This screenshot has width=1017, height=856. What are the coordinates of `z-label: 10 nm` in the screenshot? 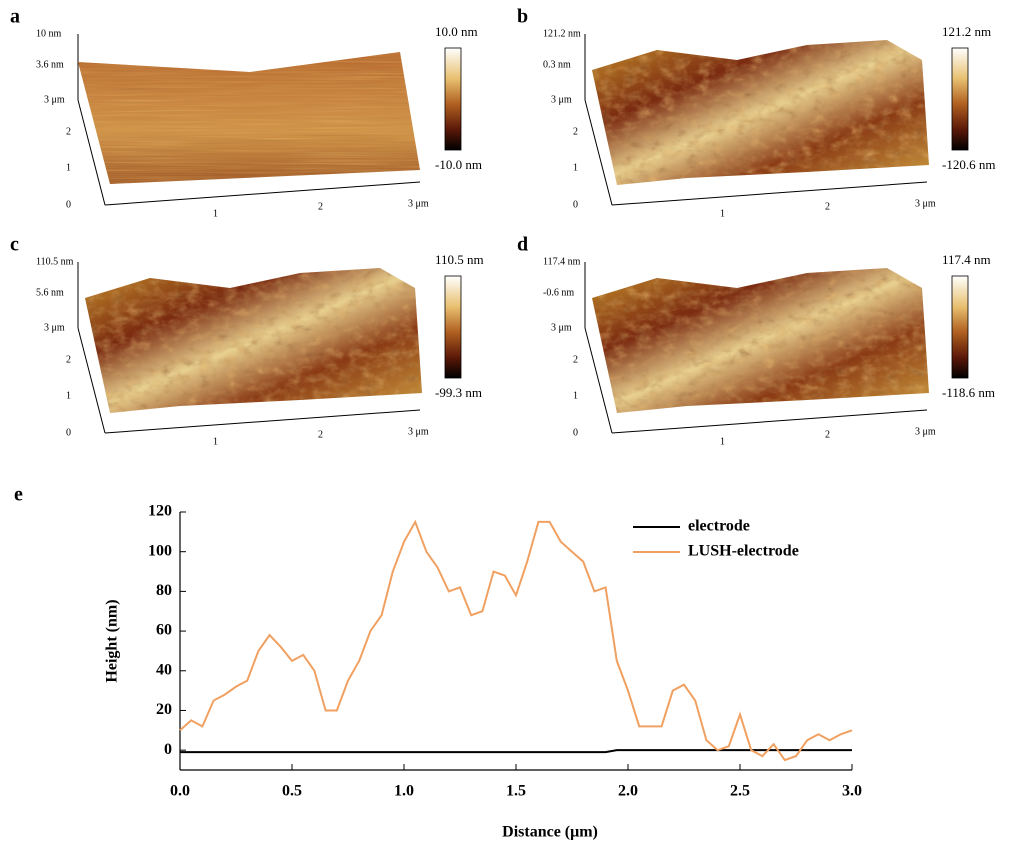 It's located at (49, 33).